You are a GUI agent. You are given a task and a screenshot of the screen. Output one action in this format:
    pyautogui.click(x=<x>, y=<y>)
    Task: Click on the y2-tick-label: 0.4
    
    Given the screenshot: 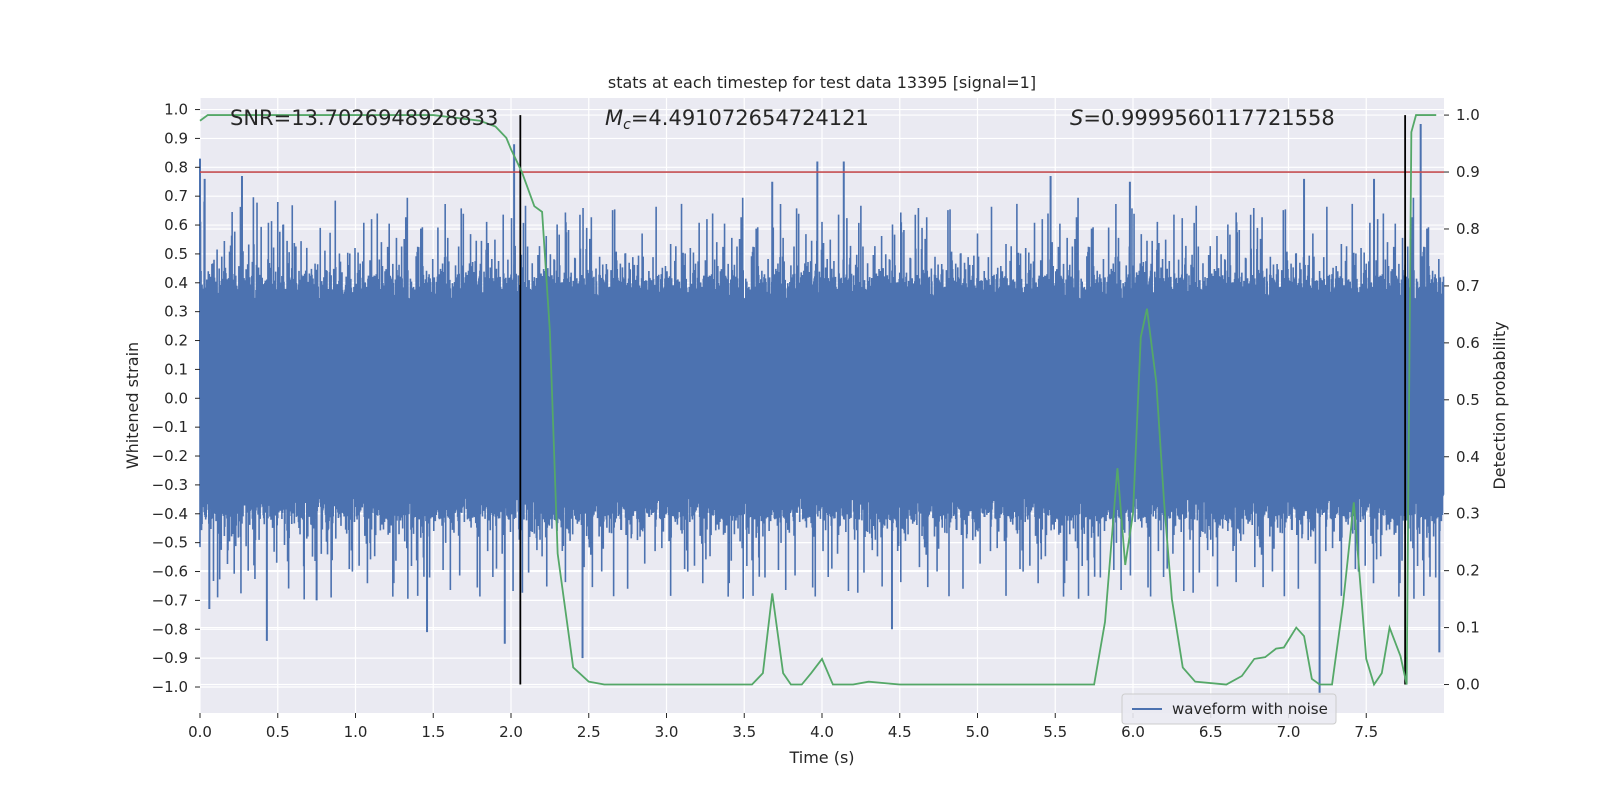 What is the action you would take?
    pyautogui.click(x=1468, y=457)
    